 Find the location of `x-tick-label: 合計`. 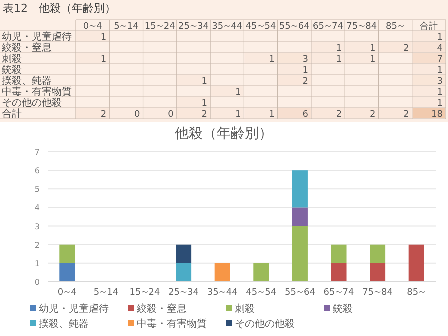

x-tick-label: 合計 is located at coordinates (429, 26).